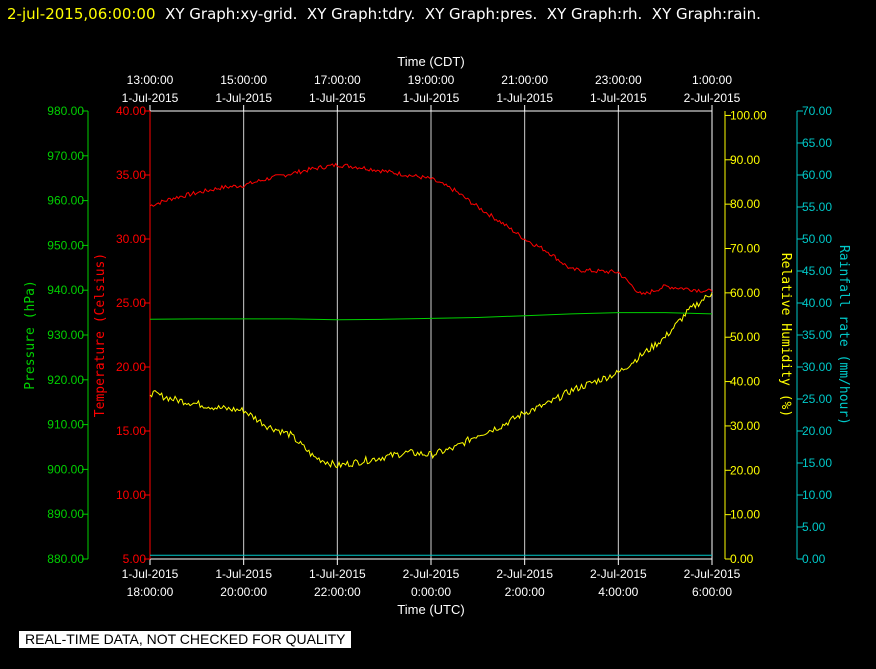  Describe the element at coordinates (745, 160) in the screenshot. I see `humidity-axis-tick-label: 90.00` at that location.